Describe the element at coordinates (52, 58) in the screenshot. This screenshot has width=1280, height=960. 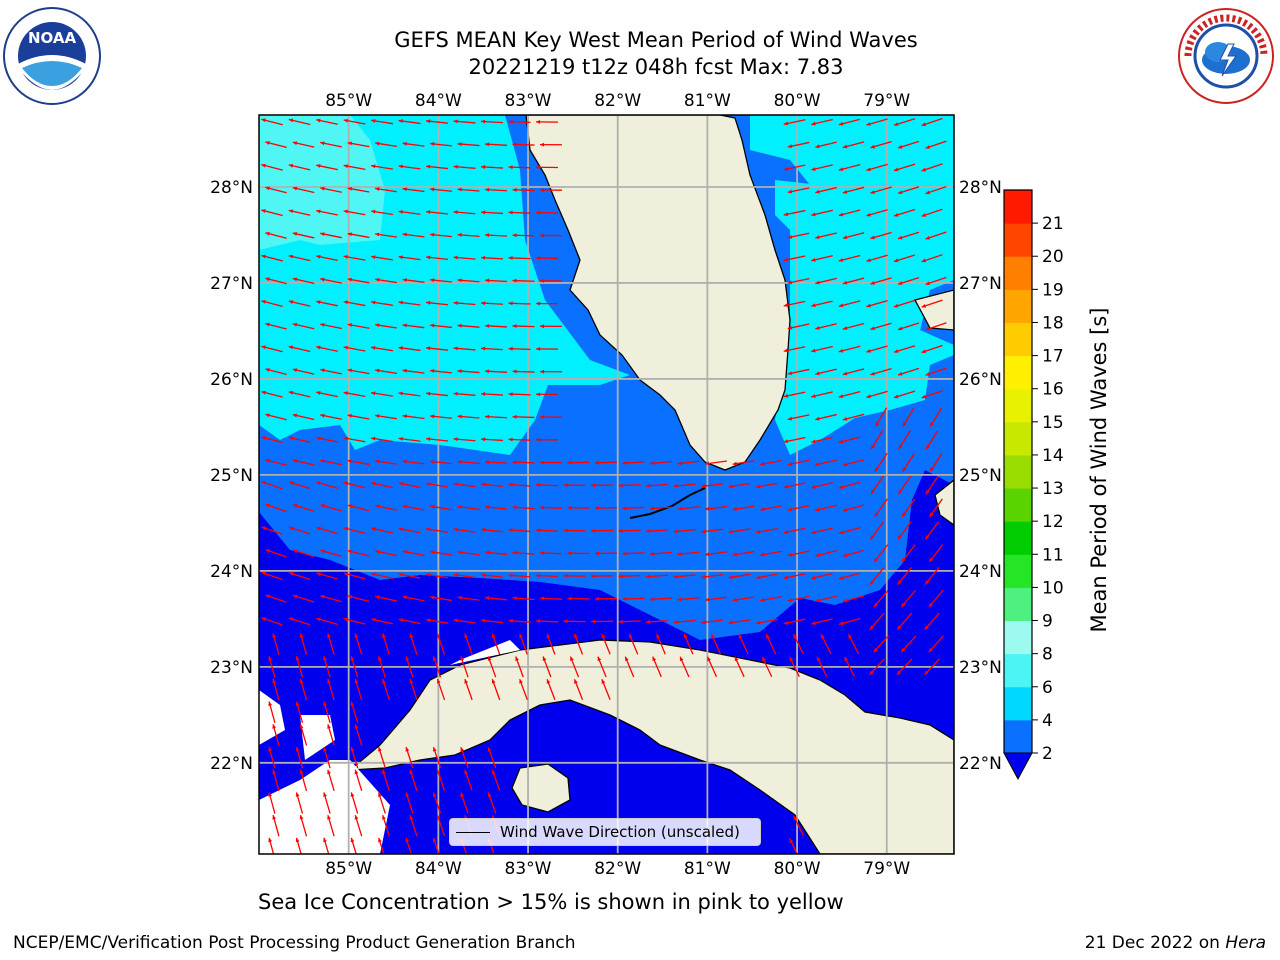
I see `noaa-logo-icon: NOAA` at that location.